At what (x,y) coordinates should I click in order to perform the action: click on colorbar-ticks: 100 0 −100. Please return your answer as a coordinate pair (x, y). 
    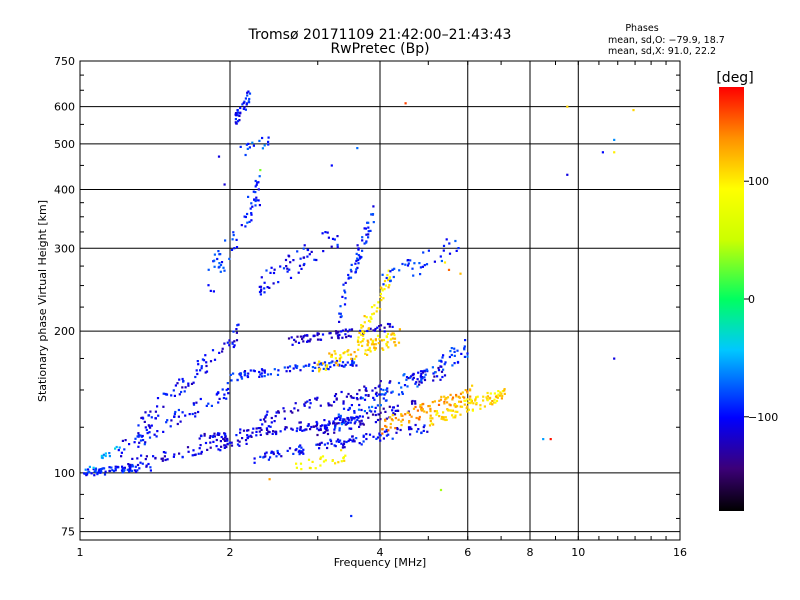
    Looking at the image, I should click on (761, 299).